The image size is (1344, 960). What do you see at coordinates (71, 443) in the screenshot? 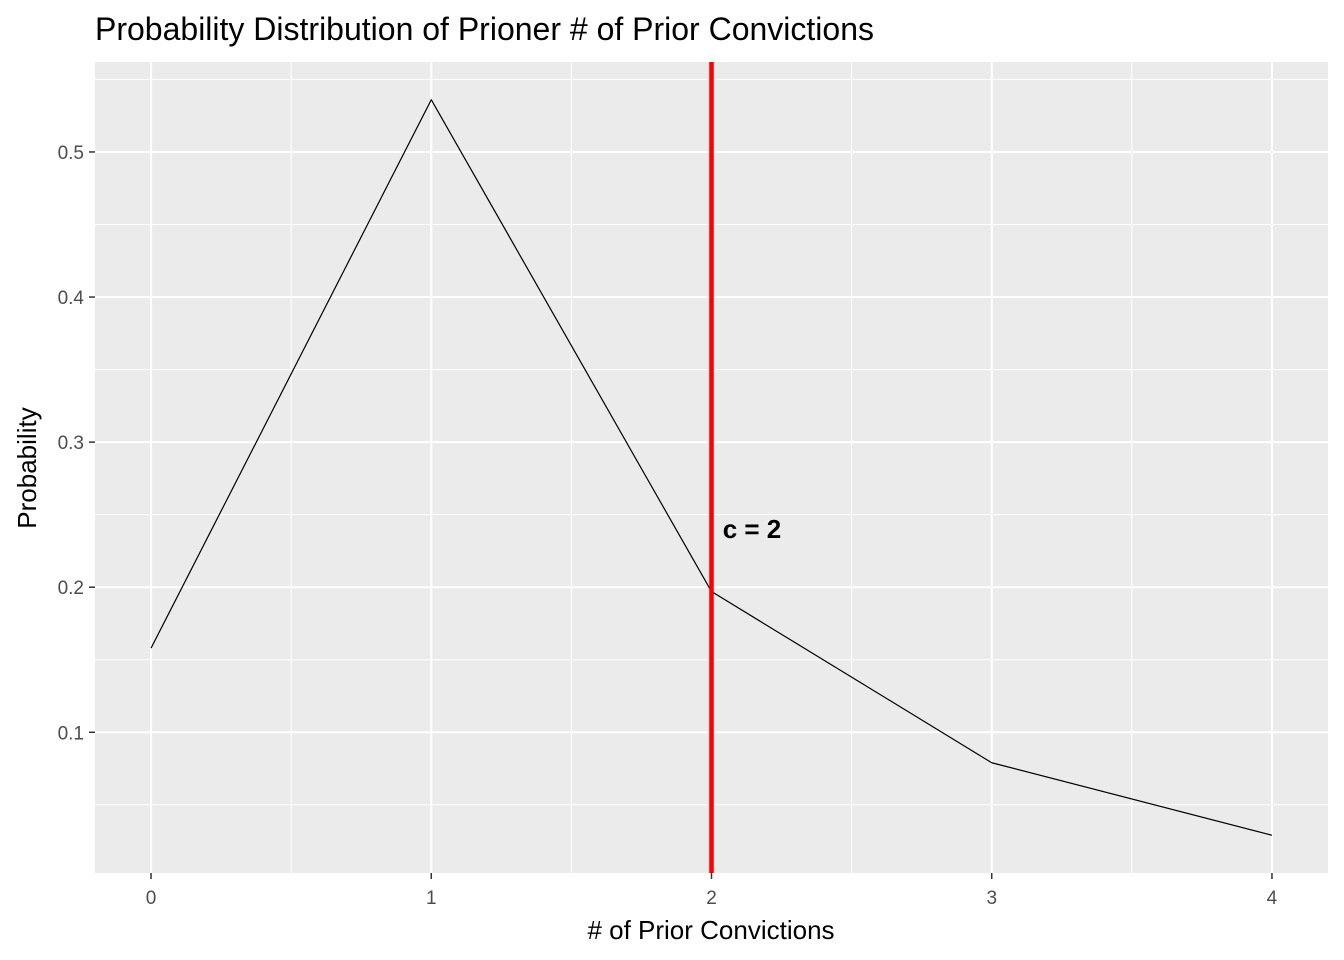
I see `y-tick-label: 0.3` at bounding box center [71, 443].